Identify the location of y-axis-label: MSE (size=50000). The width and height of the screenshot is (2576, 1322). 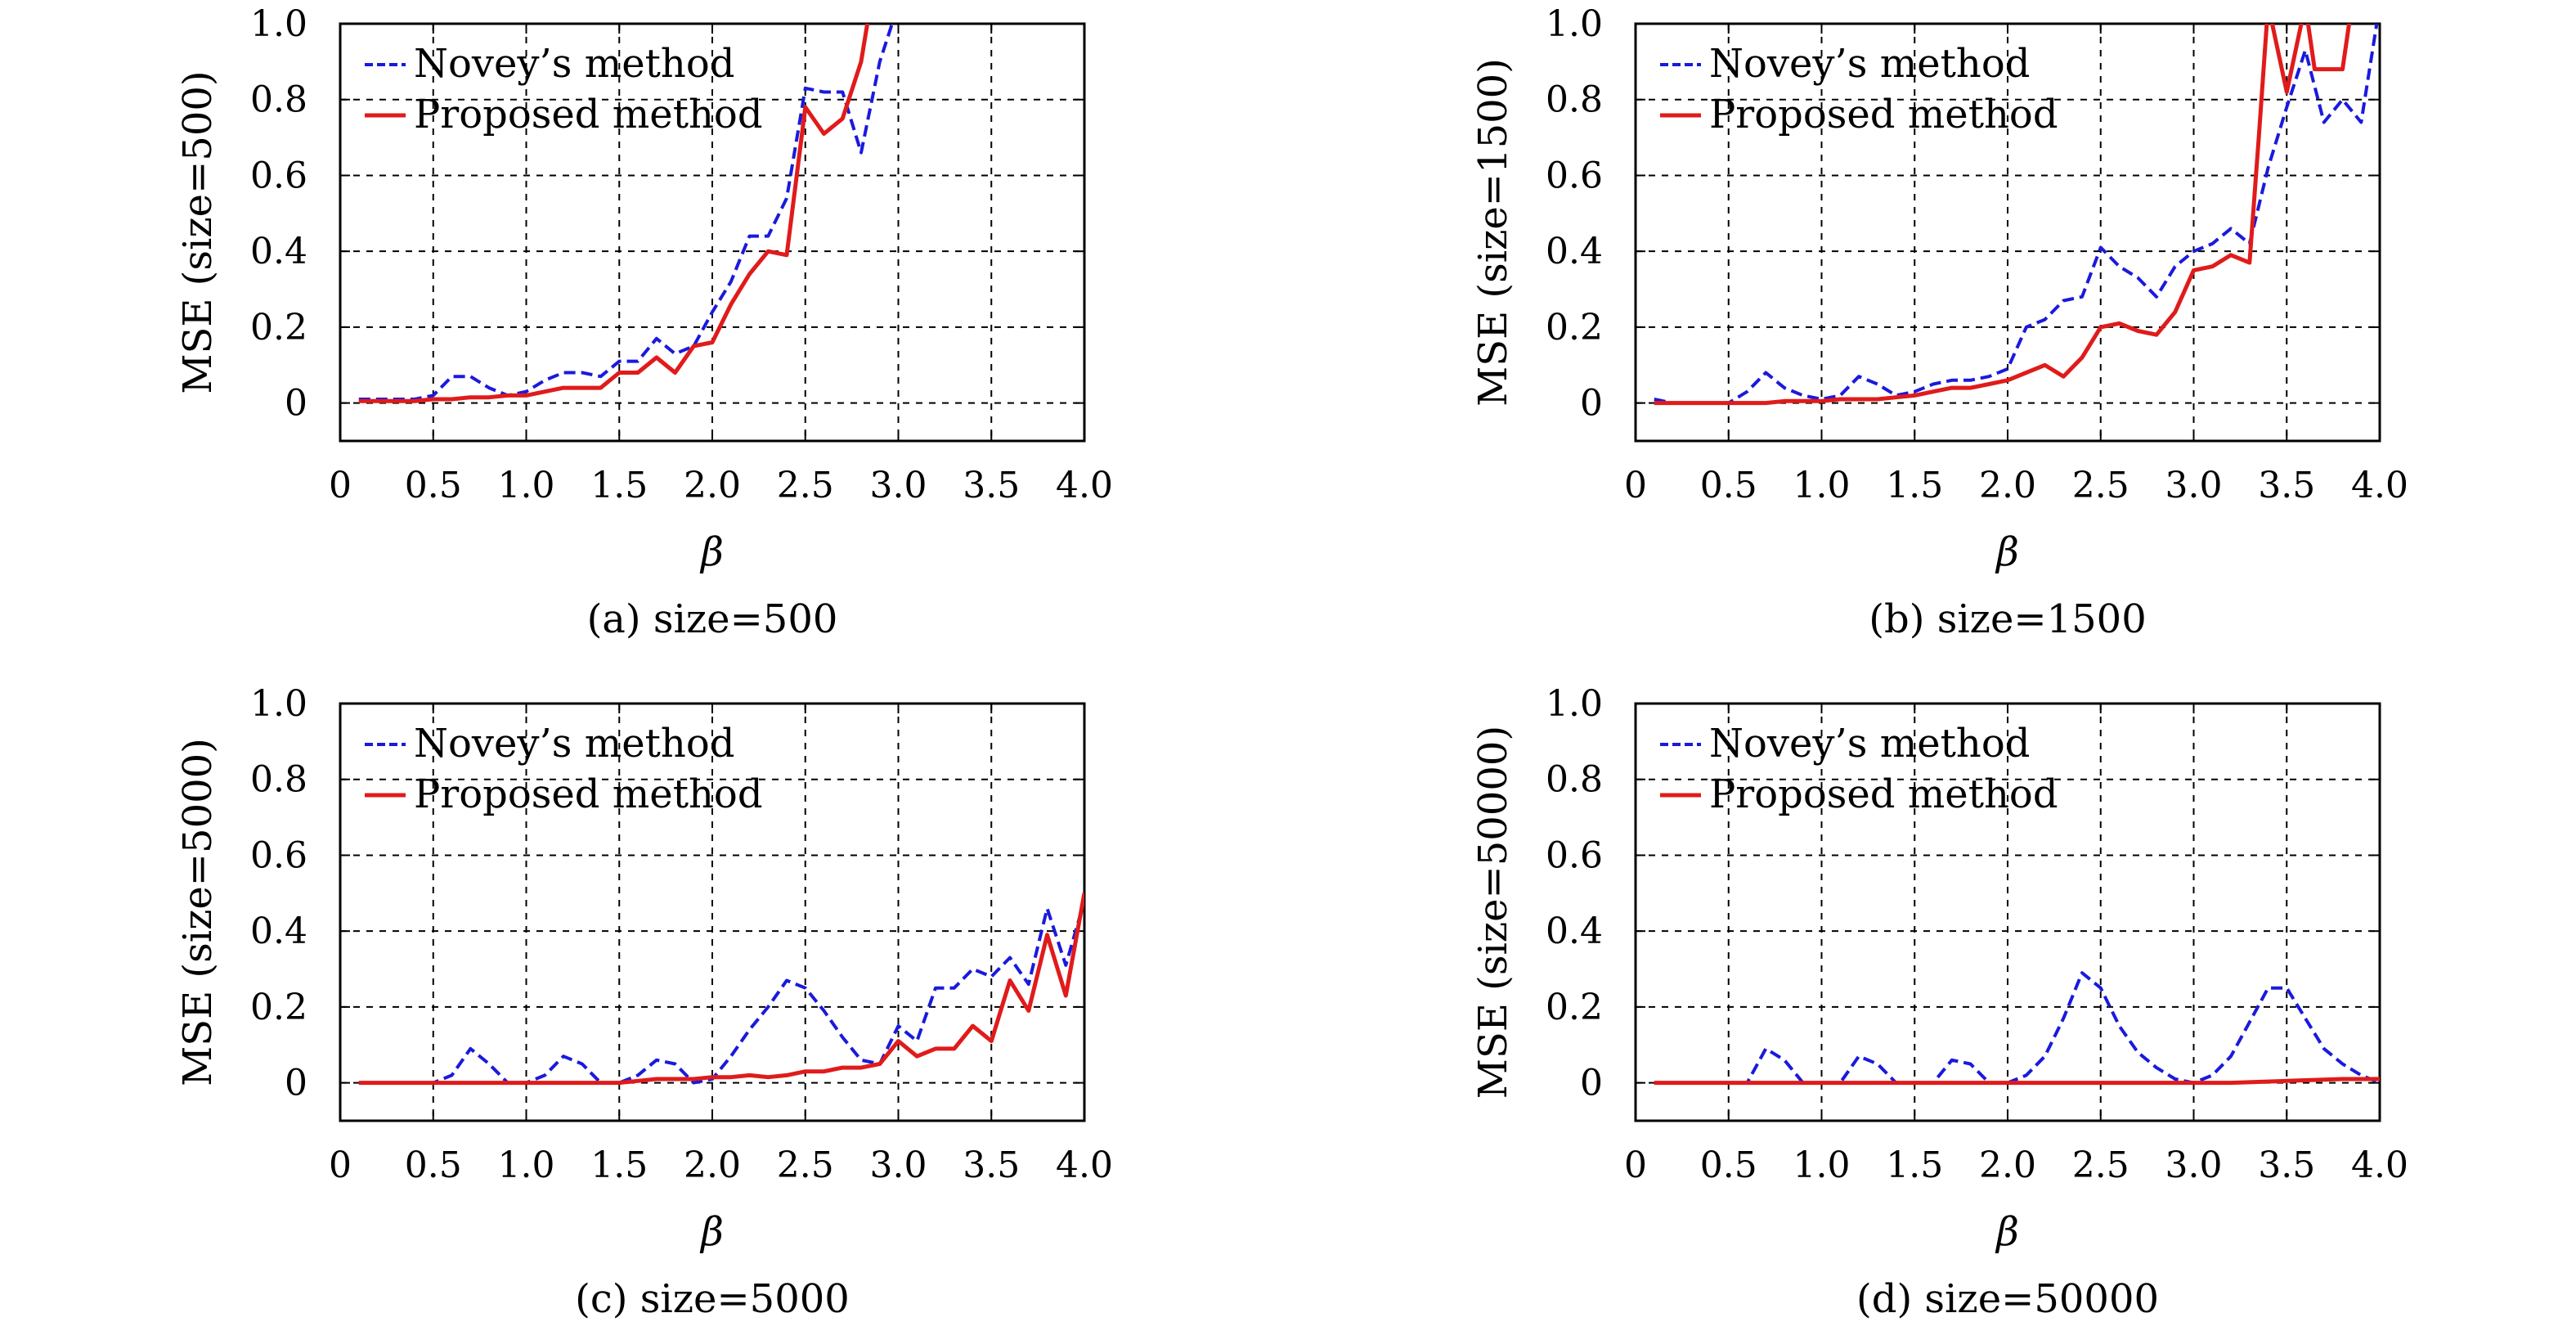
(1493, 912).